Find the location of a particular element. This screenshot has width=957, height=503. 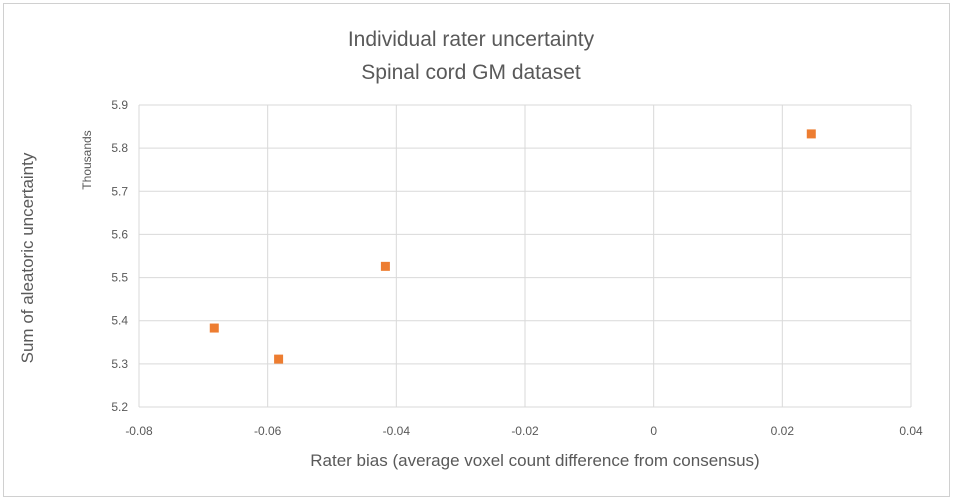

y-tick-label: 5.9 is located at coordinates (119, 105).